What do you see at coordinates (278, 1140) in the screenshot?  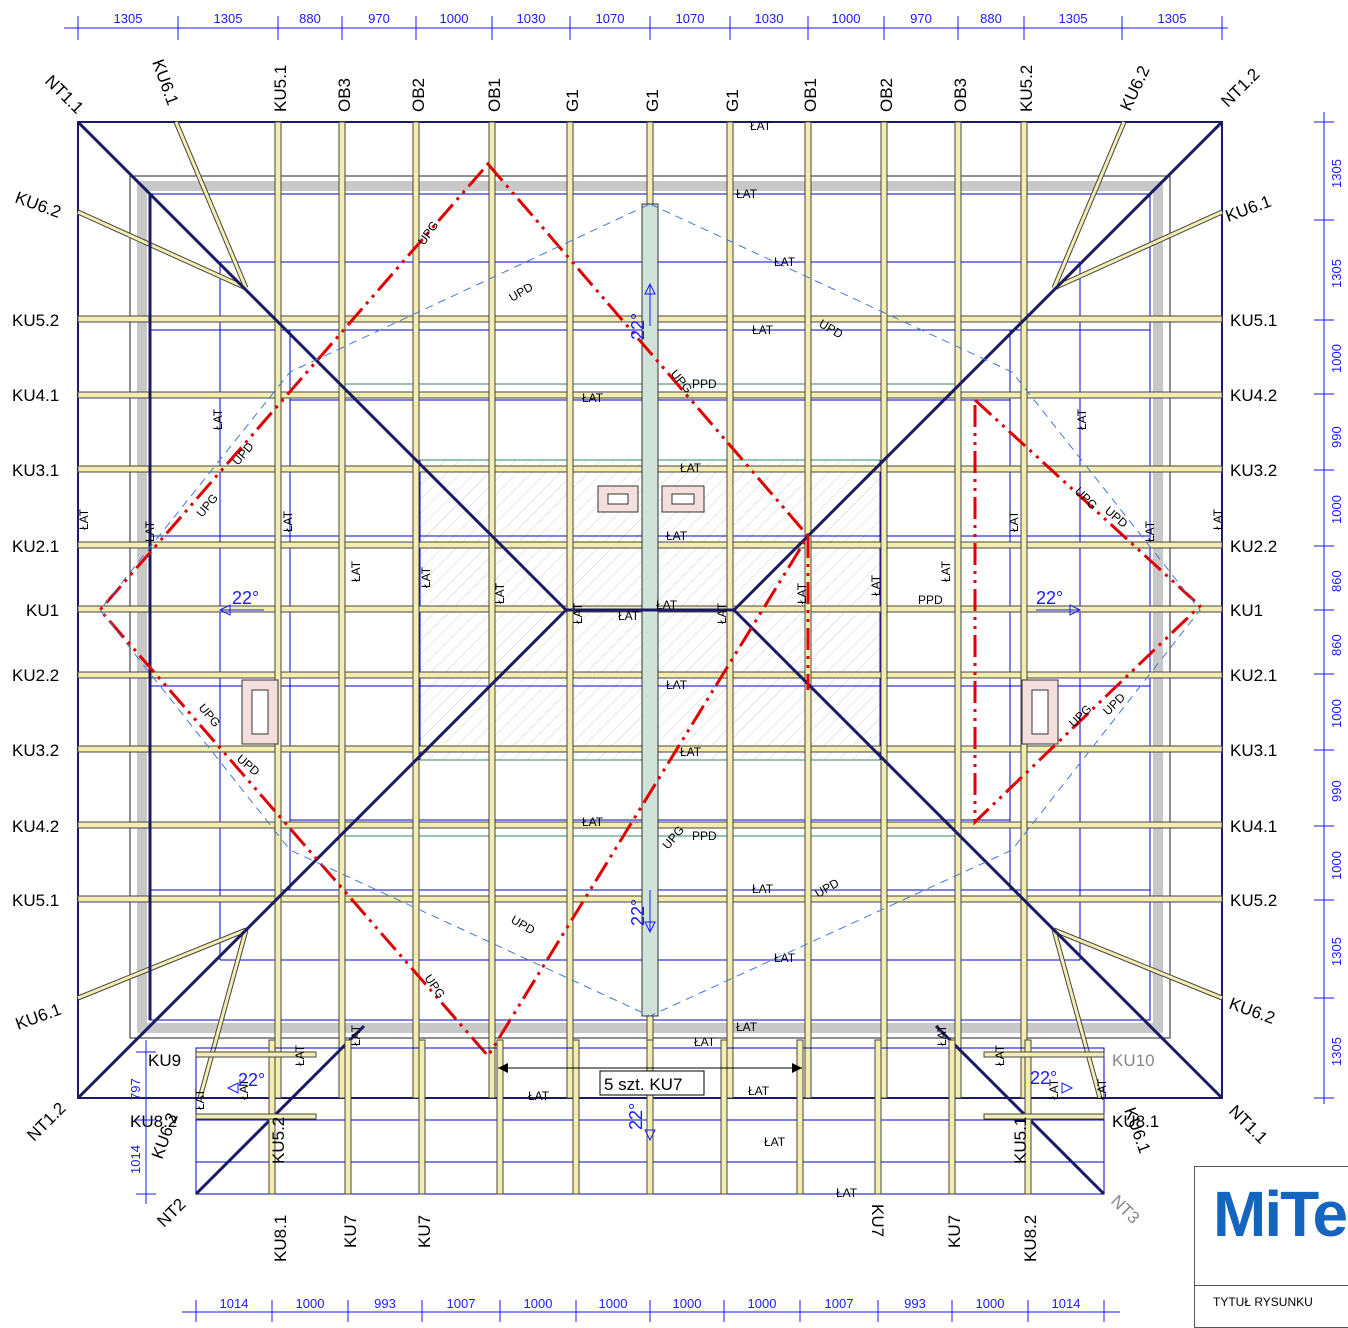 I see `label-ku5-2-wing: KU5.2` at bounding box center [278, 1140].